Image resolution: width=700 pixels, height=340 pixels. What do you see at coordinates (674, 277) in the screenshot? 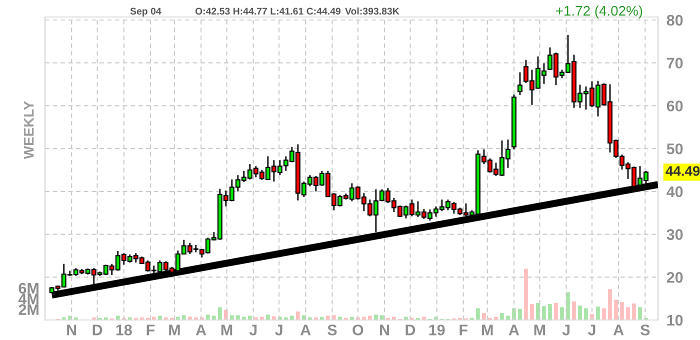
I see `y-tick-label: 20` at bounding box center [674, 277].